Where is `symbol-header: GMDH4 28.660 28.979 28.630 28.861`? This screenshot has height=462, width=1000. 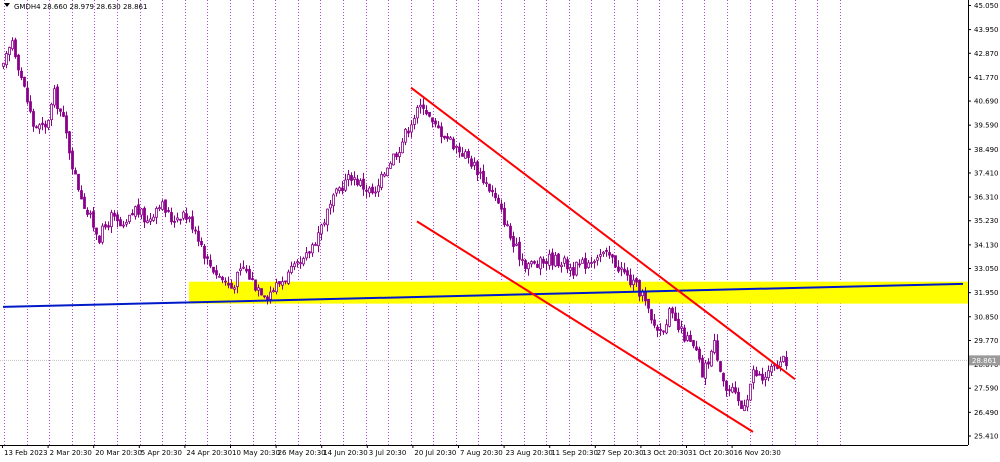
symbol-header: GMDH4 28.660 28.979 28.630 28.861 is located at coordinates (75, 7).